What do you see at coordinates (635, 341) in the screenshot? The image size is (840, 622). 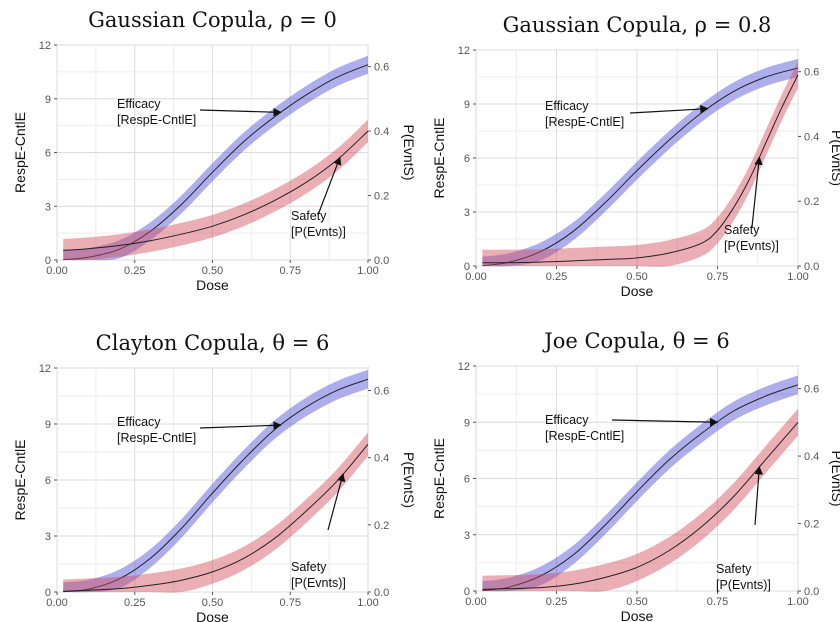 I see `panel-title: Joe Copula, θ = 6` at bounding box center [635, 341].